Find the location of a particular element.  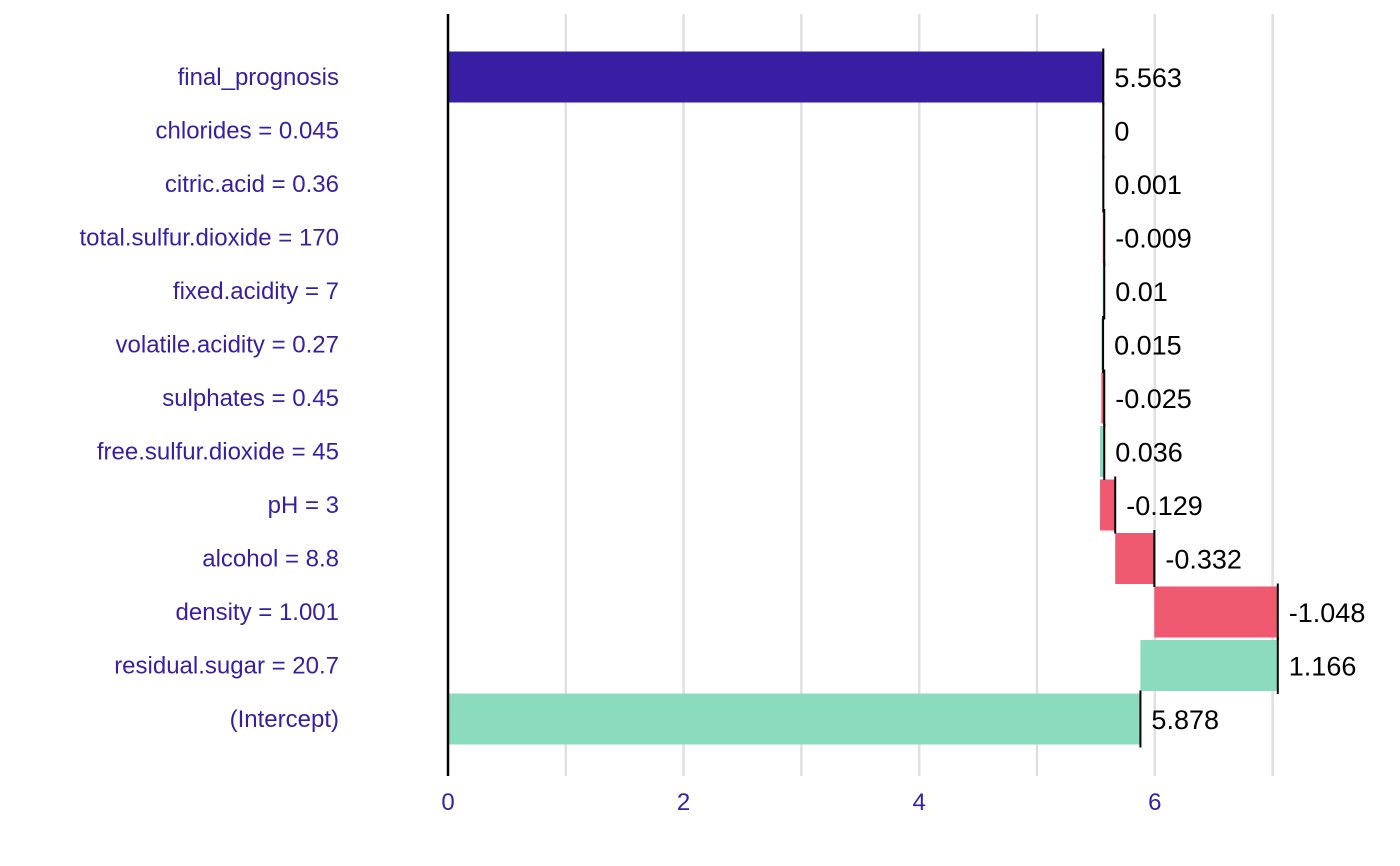

value-label: -0.025 is located at coordinates (1153, 399).